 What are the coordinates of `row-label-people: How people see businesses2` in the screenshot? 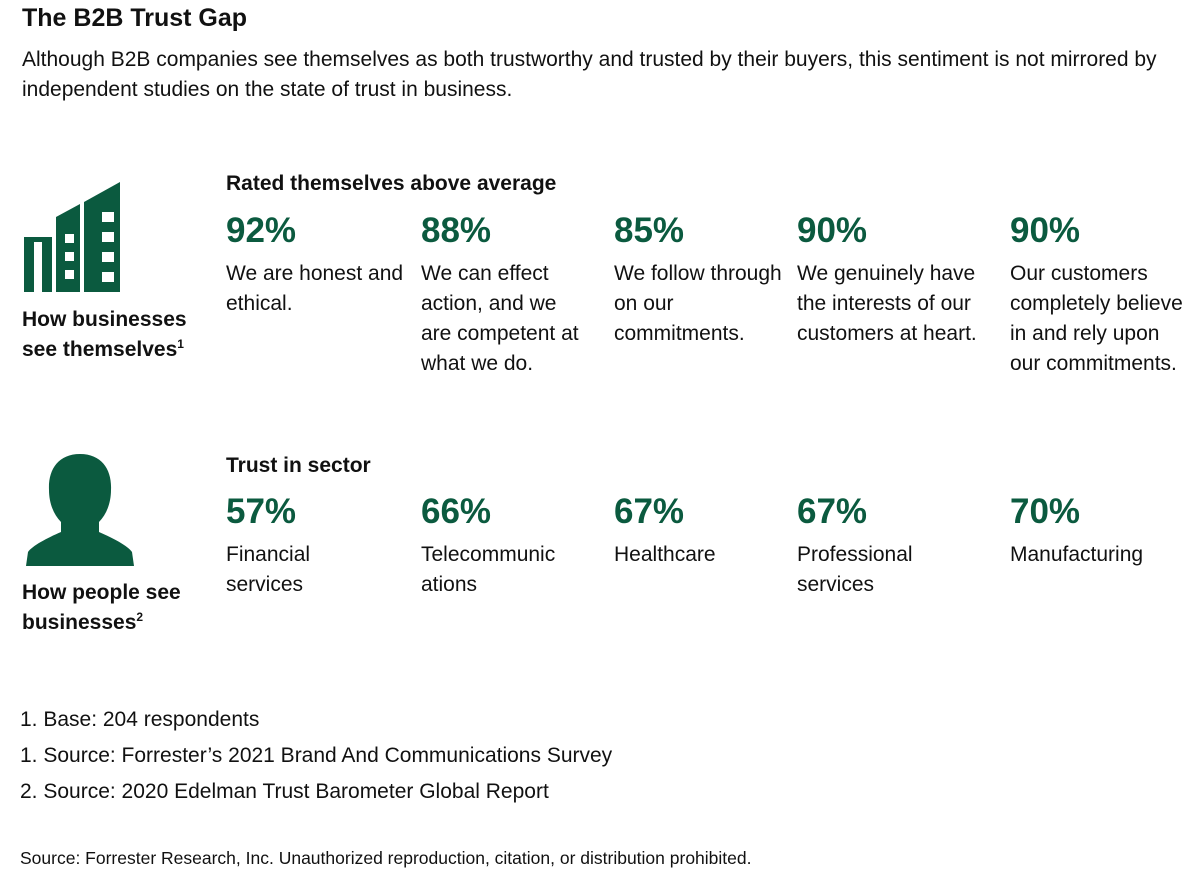 It's located at (122, 608).